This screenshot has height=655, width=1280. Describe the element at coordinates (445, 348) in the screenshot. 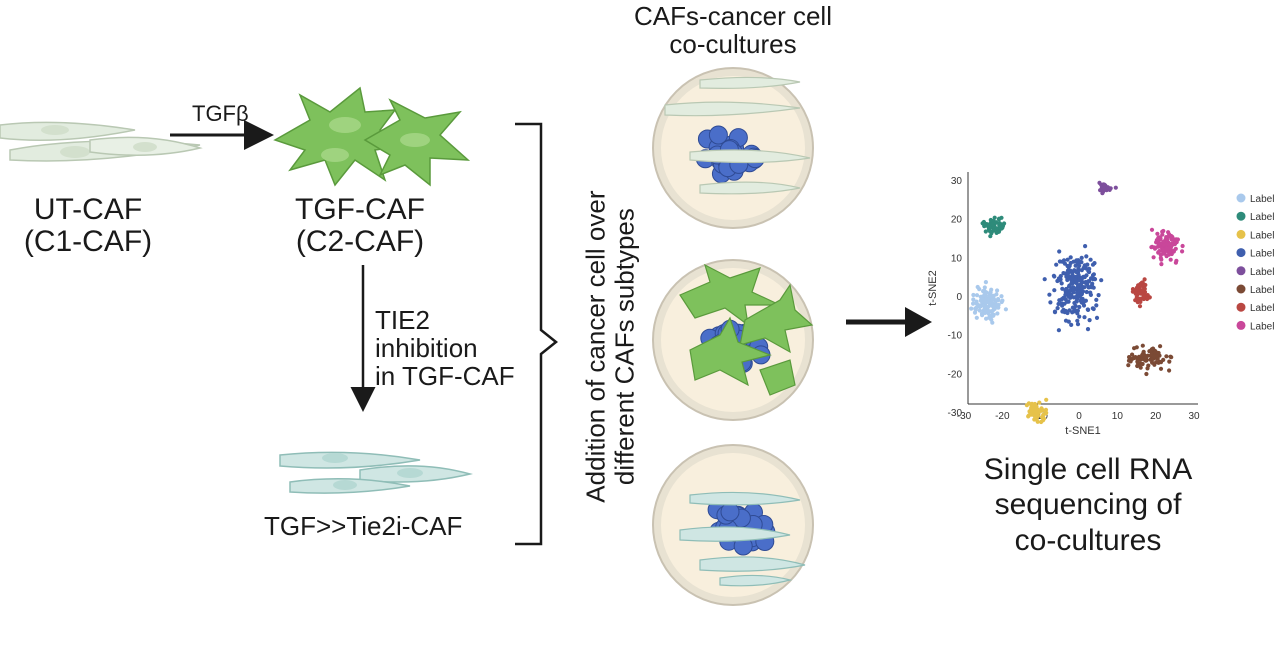

I see `tie2-inhibition-label: TIE2 inhibition in TGF-CAF` at that location.